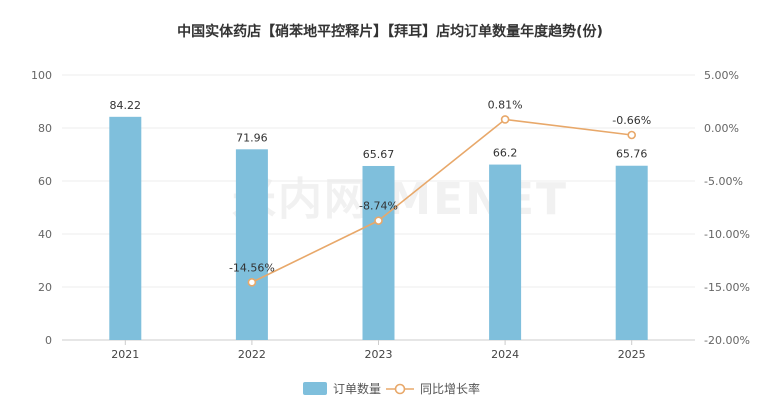  Describe the element at coordinates (378, 206) in the screenshot. I see `growth-value-label: -8.74%` at that location.